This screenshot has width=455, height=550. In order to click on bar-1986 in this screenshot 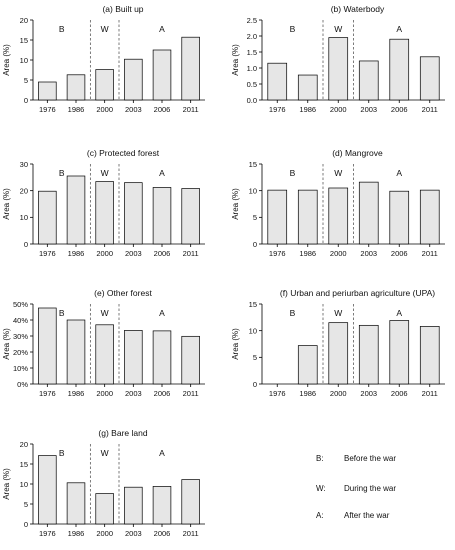, I will do `click(76, 352)`.